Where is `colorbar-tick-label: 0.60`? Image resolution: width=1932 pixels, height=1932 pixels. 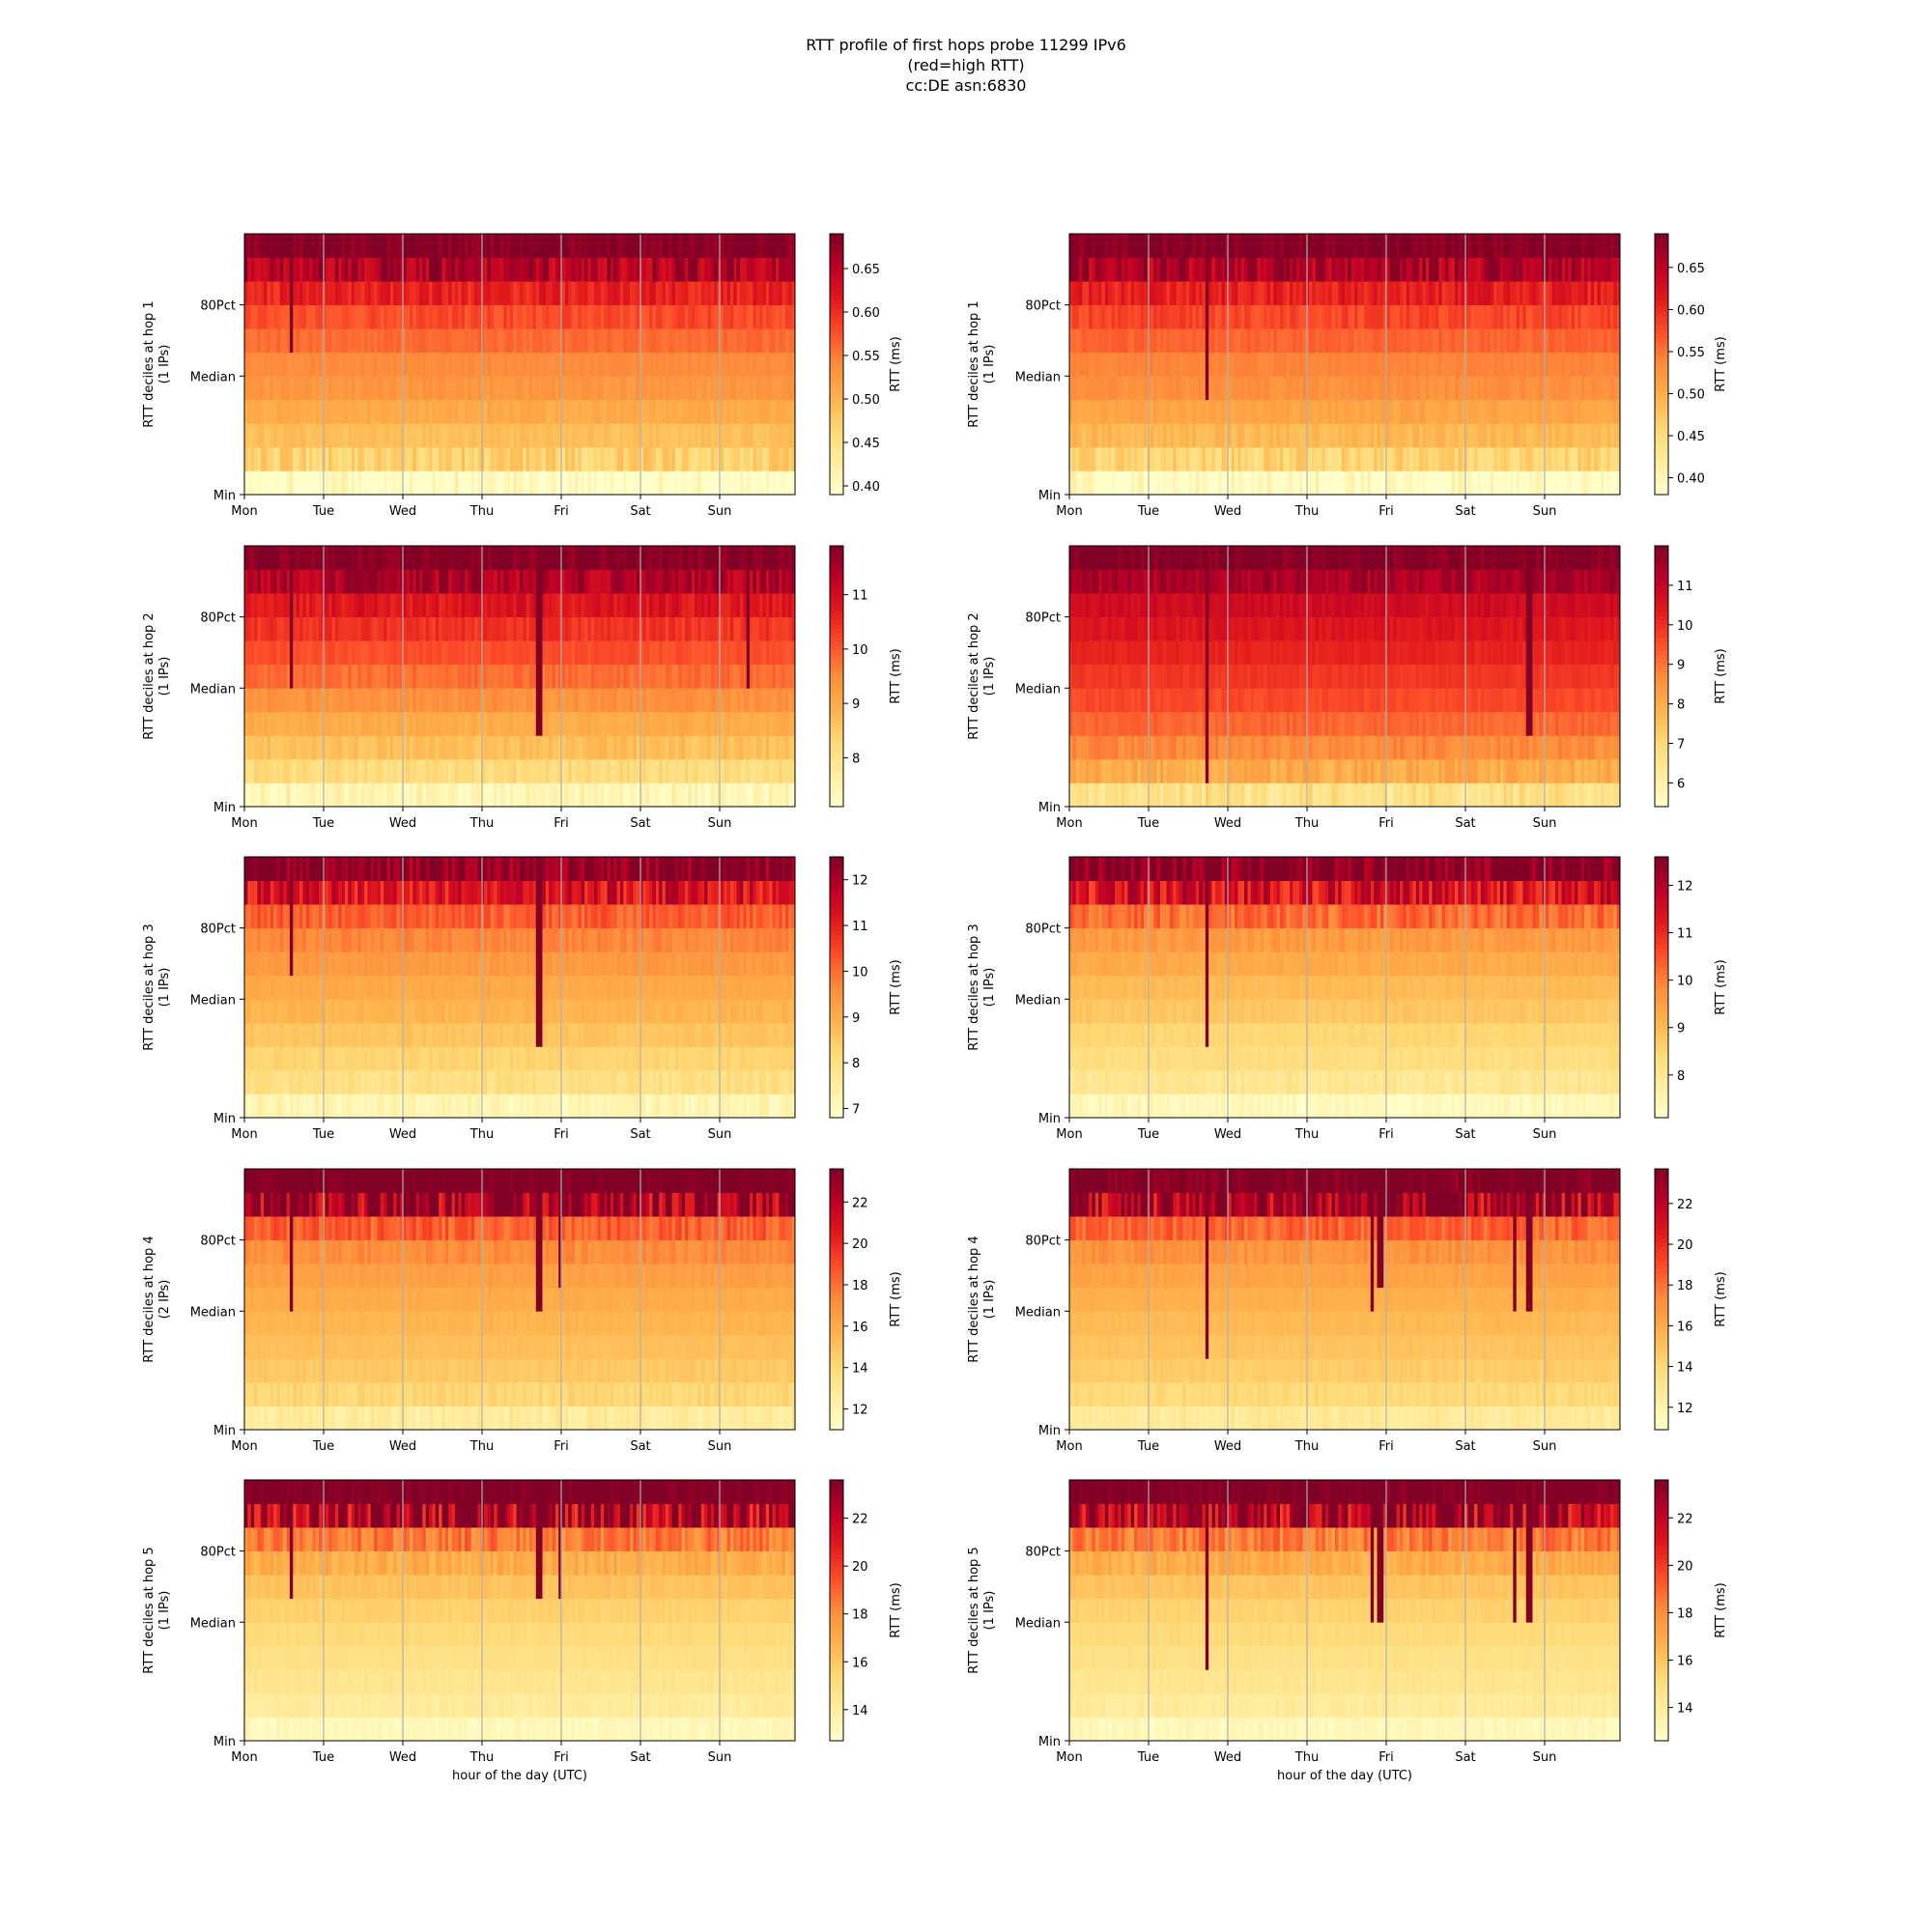 colorbar-tick-label: 0.60 is located at coordinates (1691, 310).